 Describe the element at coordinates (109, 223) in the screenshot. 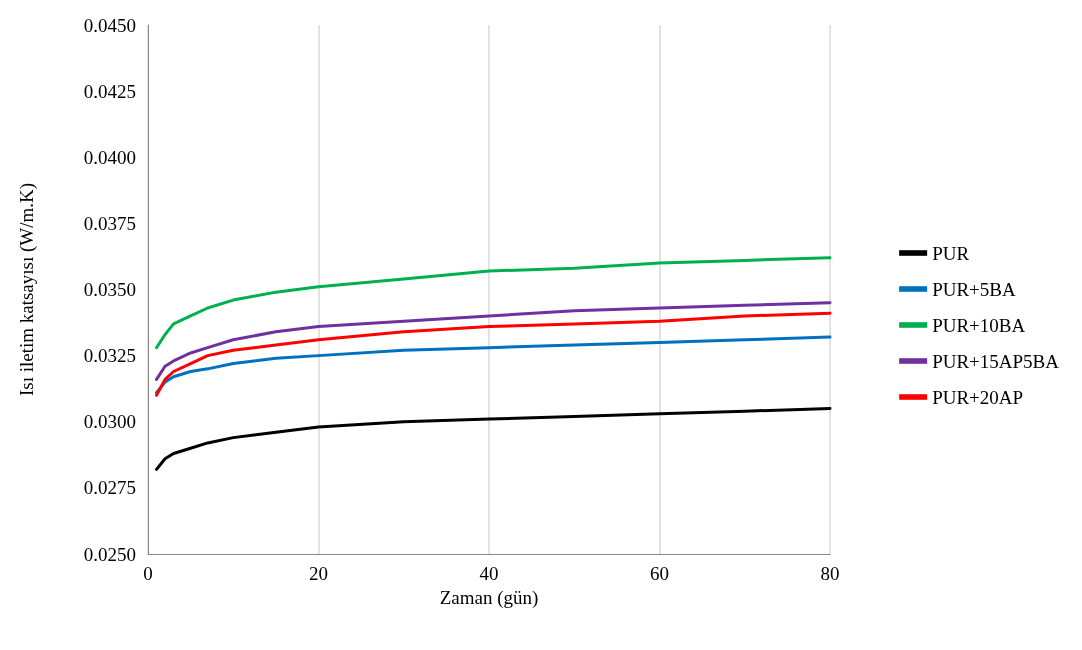

I see `y-tick-label: 0.0375` at that location.